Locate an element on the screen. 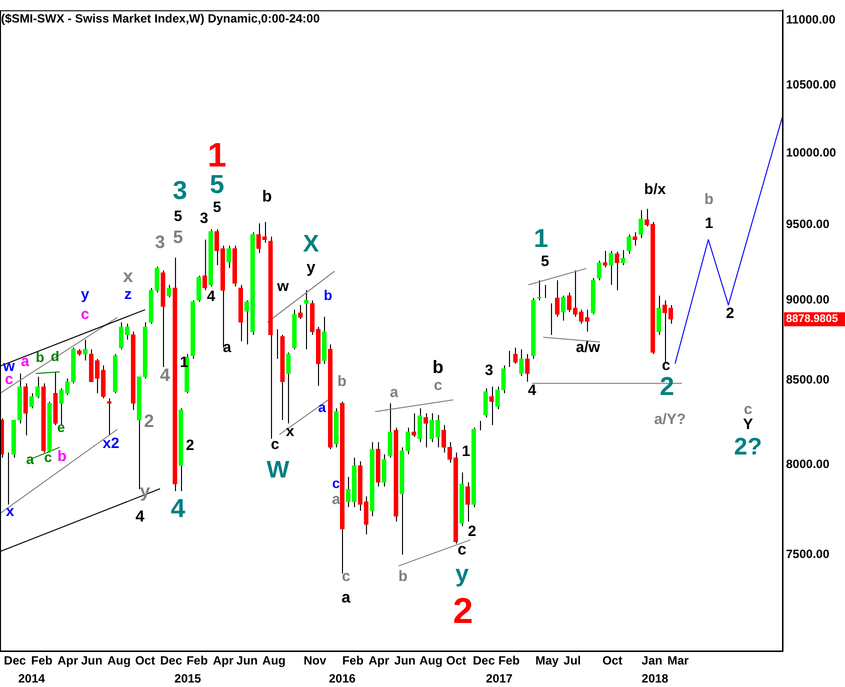 The width and height of the screenshot is (845, 687). x-tick-label: Jan is located at coordinates (652, 661).